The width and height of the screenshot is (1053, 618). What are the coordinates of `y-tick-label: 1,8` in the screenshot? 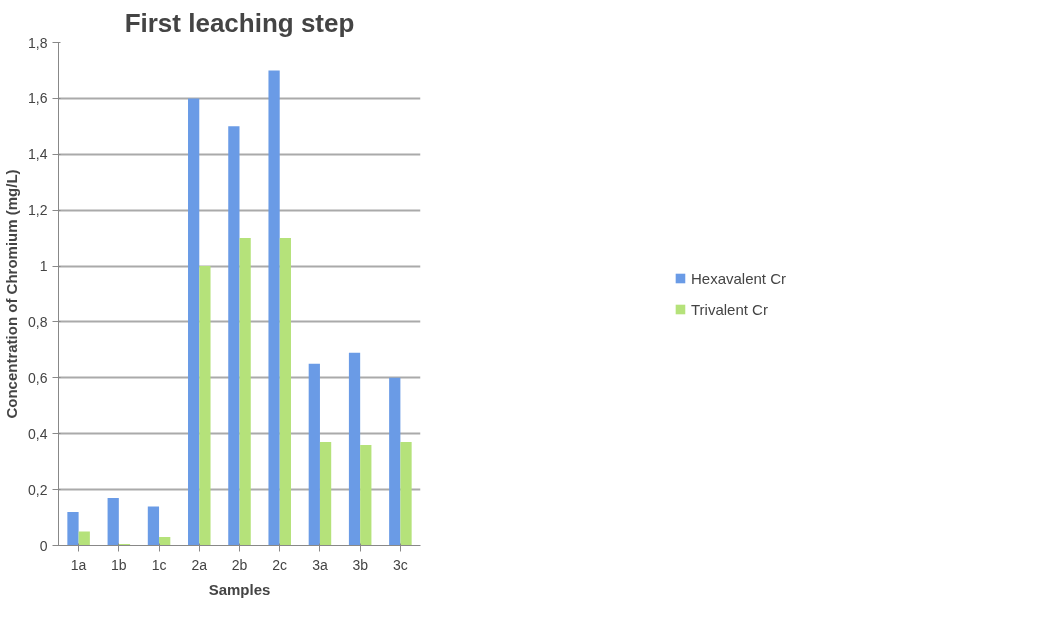 It's located at (38, 42).